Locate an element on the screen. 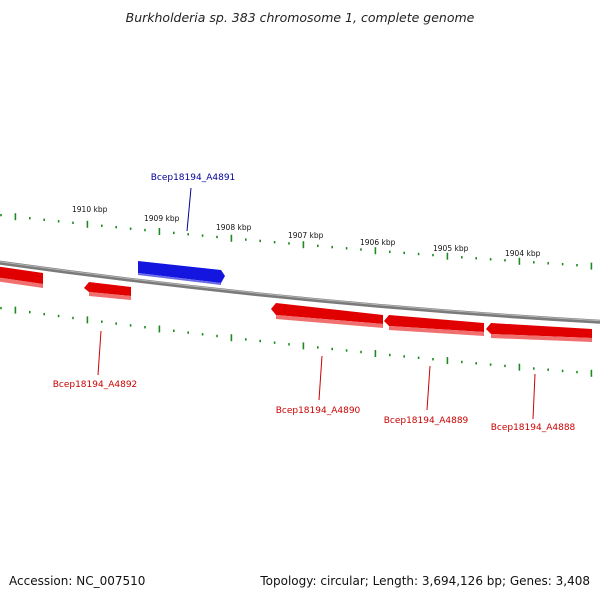 The height and width of the screenshot is (600, 600). chromosome-backbone-highlight is located at coordinates (300, 291).